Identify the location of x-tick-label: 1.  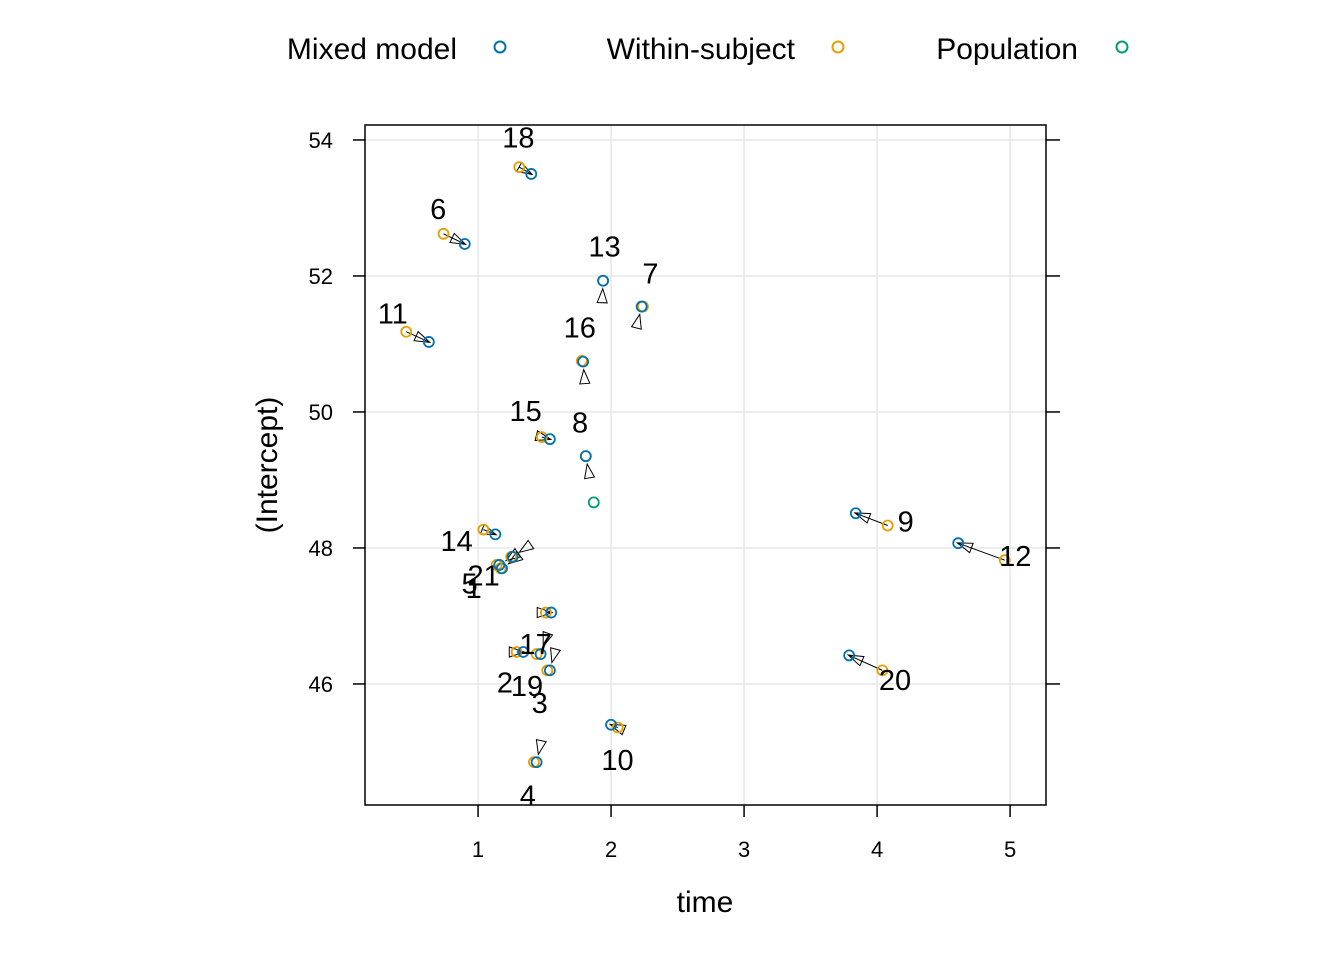
(478, 849).